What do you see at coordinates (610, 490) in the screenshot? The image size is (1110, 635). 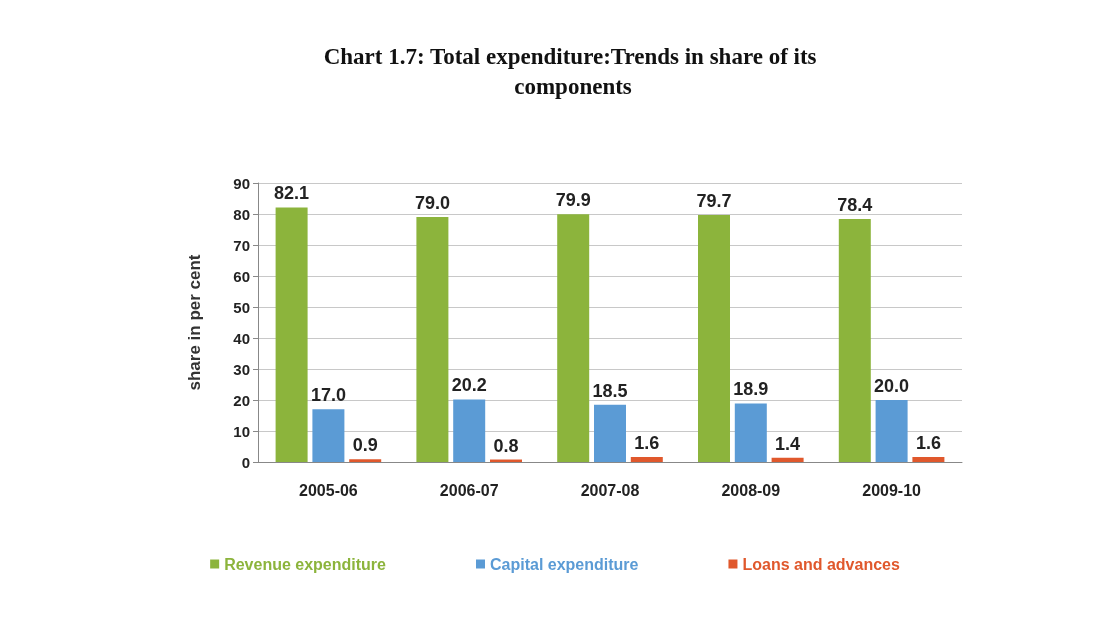 I see `x-tick-label: 2007-08` at bounding box center [610, 490].